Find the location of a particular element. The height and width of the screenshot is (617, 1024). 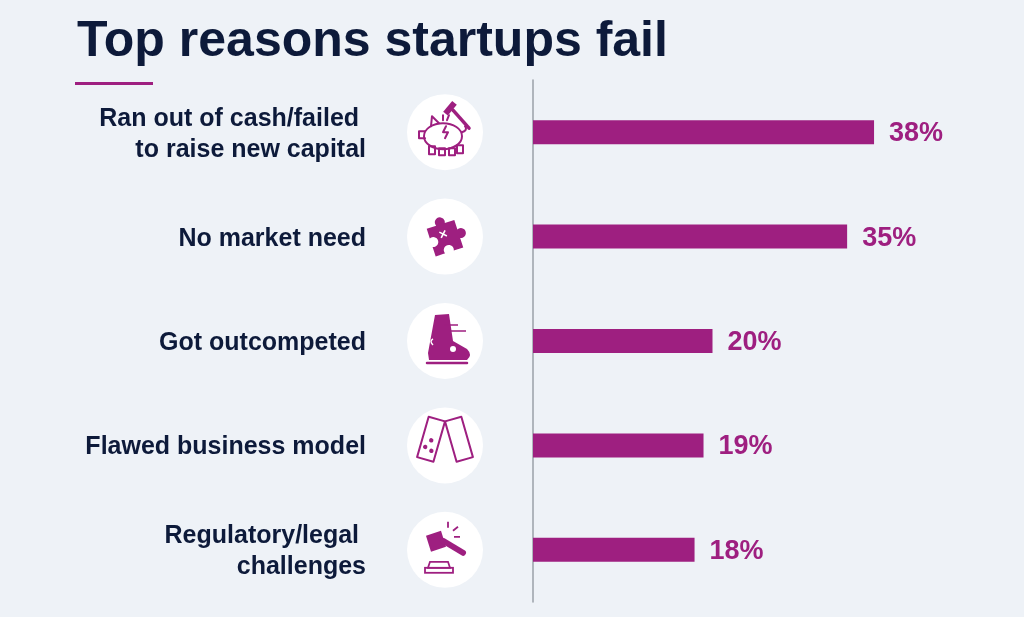

y-tick-label: No market need is located at coordinates (272, 236).